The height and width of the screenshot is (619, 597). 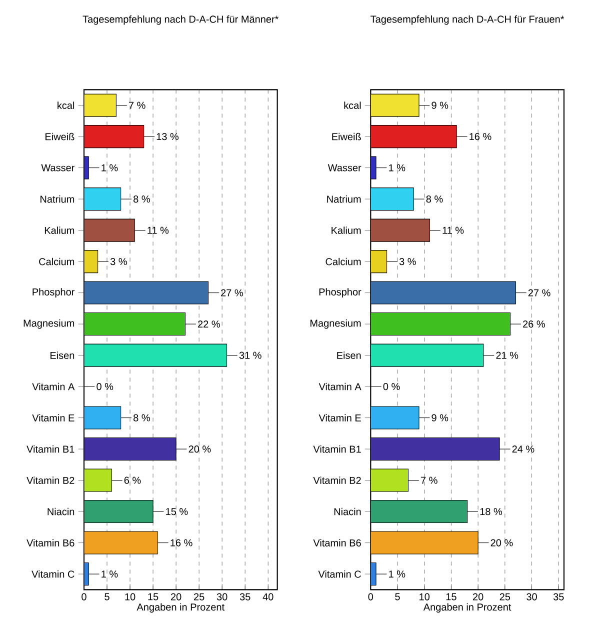 What do you see at coordinates (132, 480) in the screenshot?
I see `data-label: 6 %` at bounding box center [132, 480].